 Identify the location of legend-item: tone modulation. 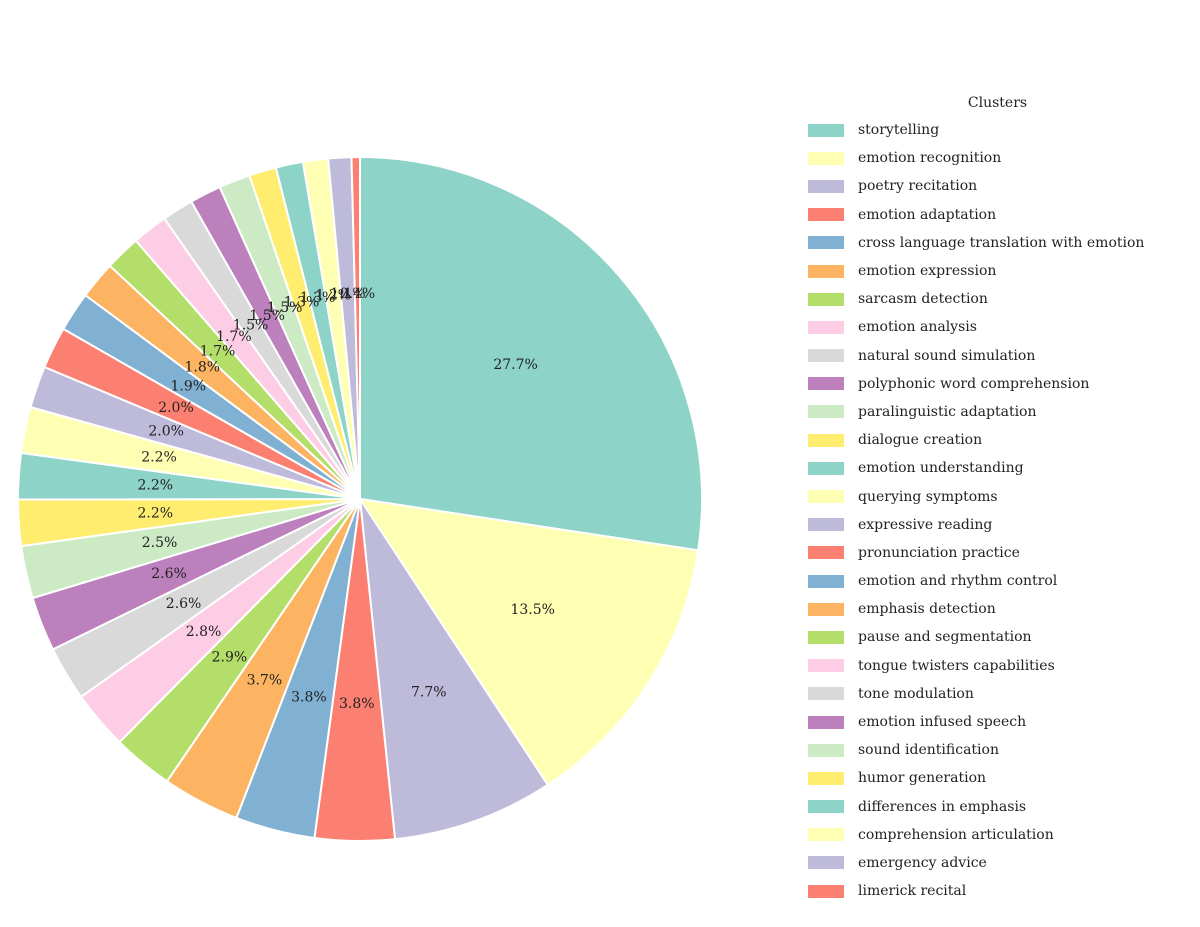
(997, 694).